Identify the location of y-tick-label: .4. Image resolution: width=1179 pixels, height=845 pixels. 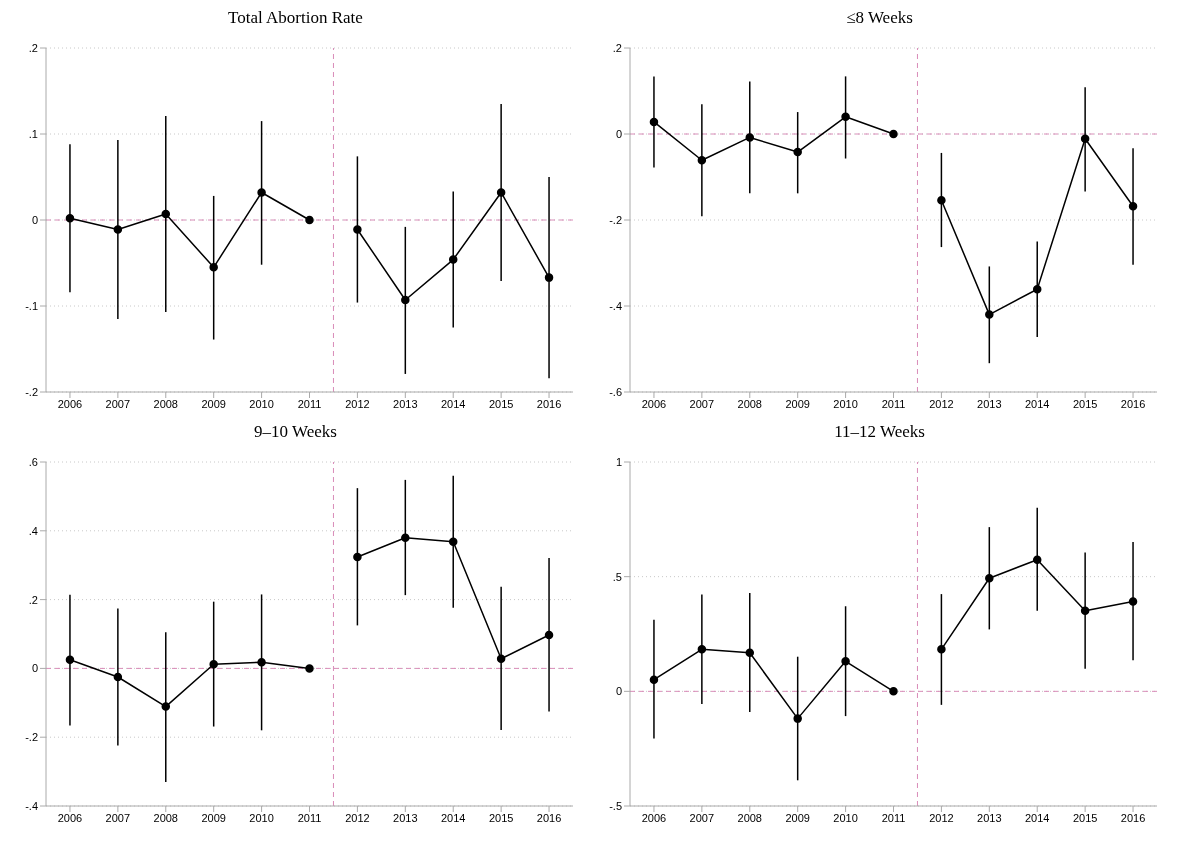
(33, 530).